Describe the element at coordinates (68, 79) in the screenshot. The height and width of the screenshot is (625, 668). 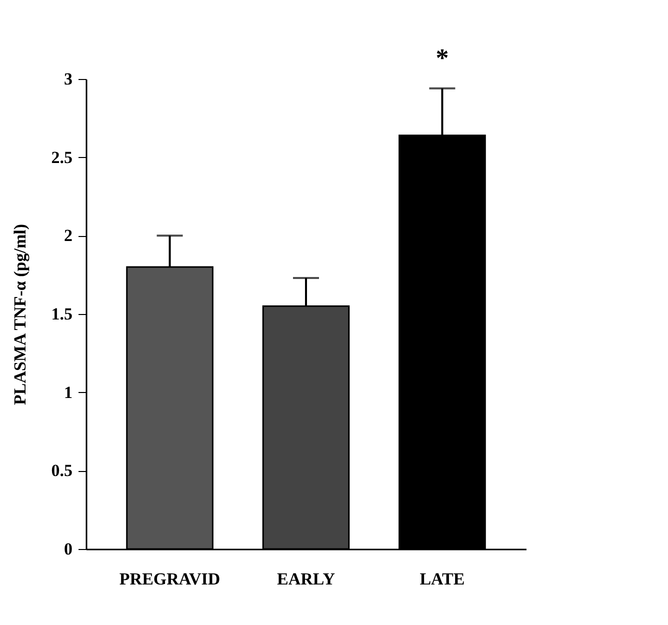
I see `y-tick-label: 3` at that location.